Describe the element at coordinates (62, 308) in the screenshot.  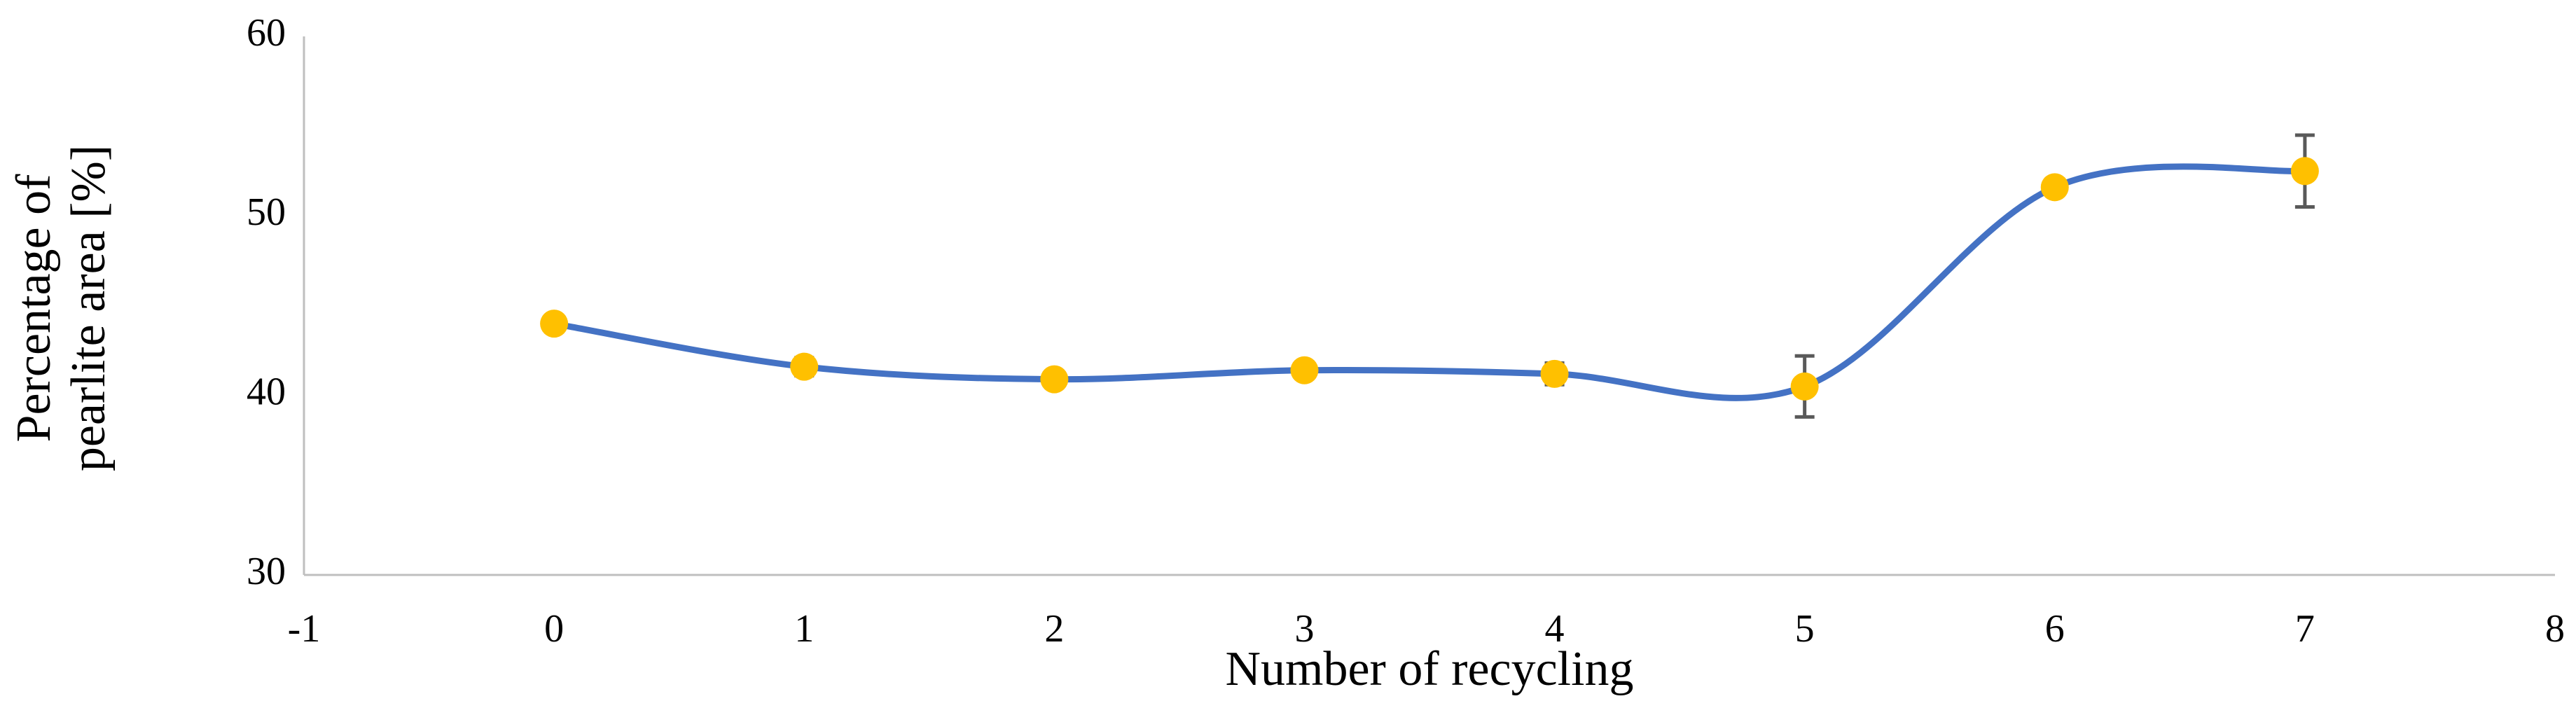
I see `y-axis-title: Percentage of pearlite area [%]` at that location.